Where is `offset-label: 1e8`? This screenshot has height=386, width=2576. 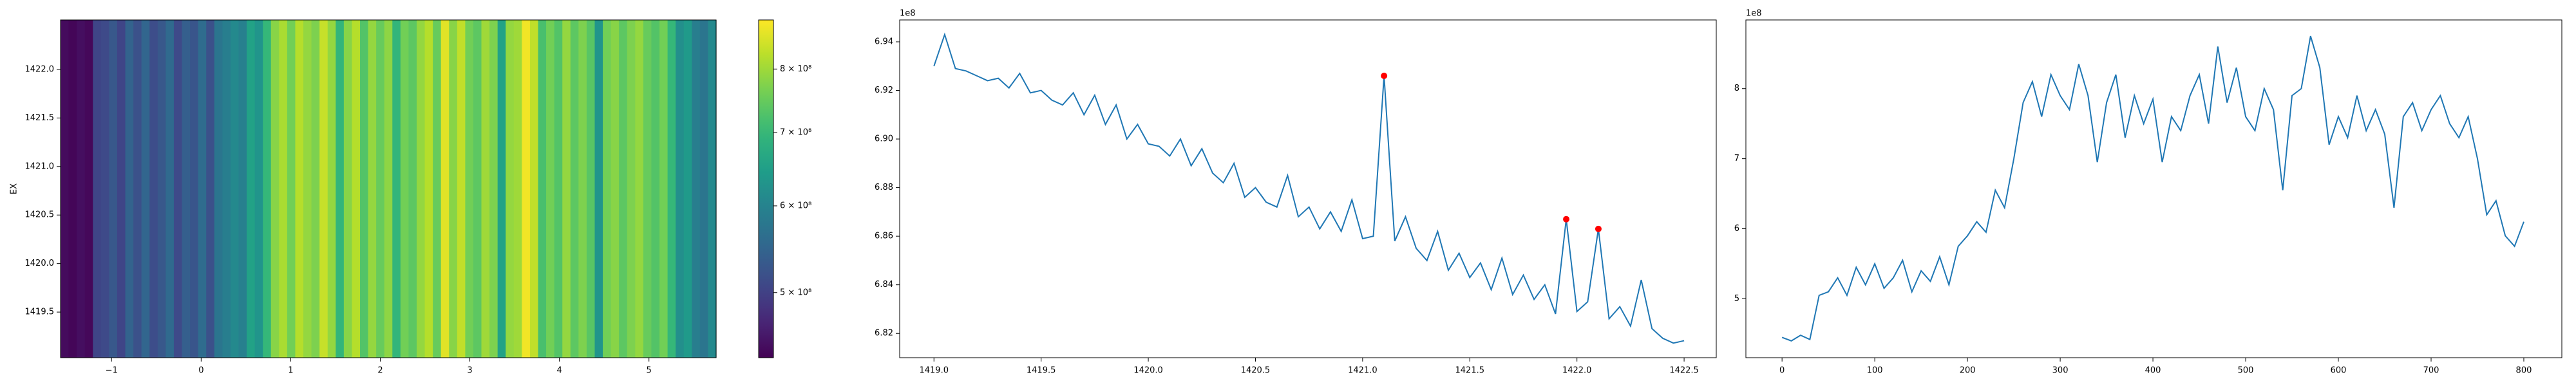 offset-label: 1e8 is located at coordinates (908, 14).